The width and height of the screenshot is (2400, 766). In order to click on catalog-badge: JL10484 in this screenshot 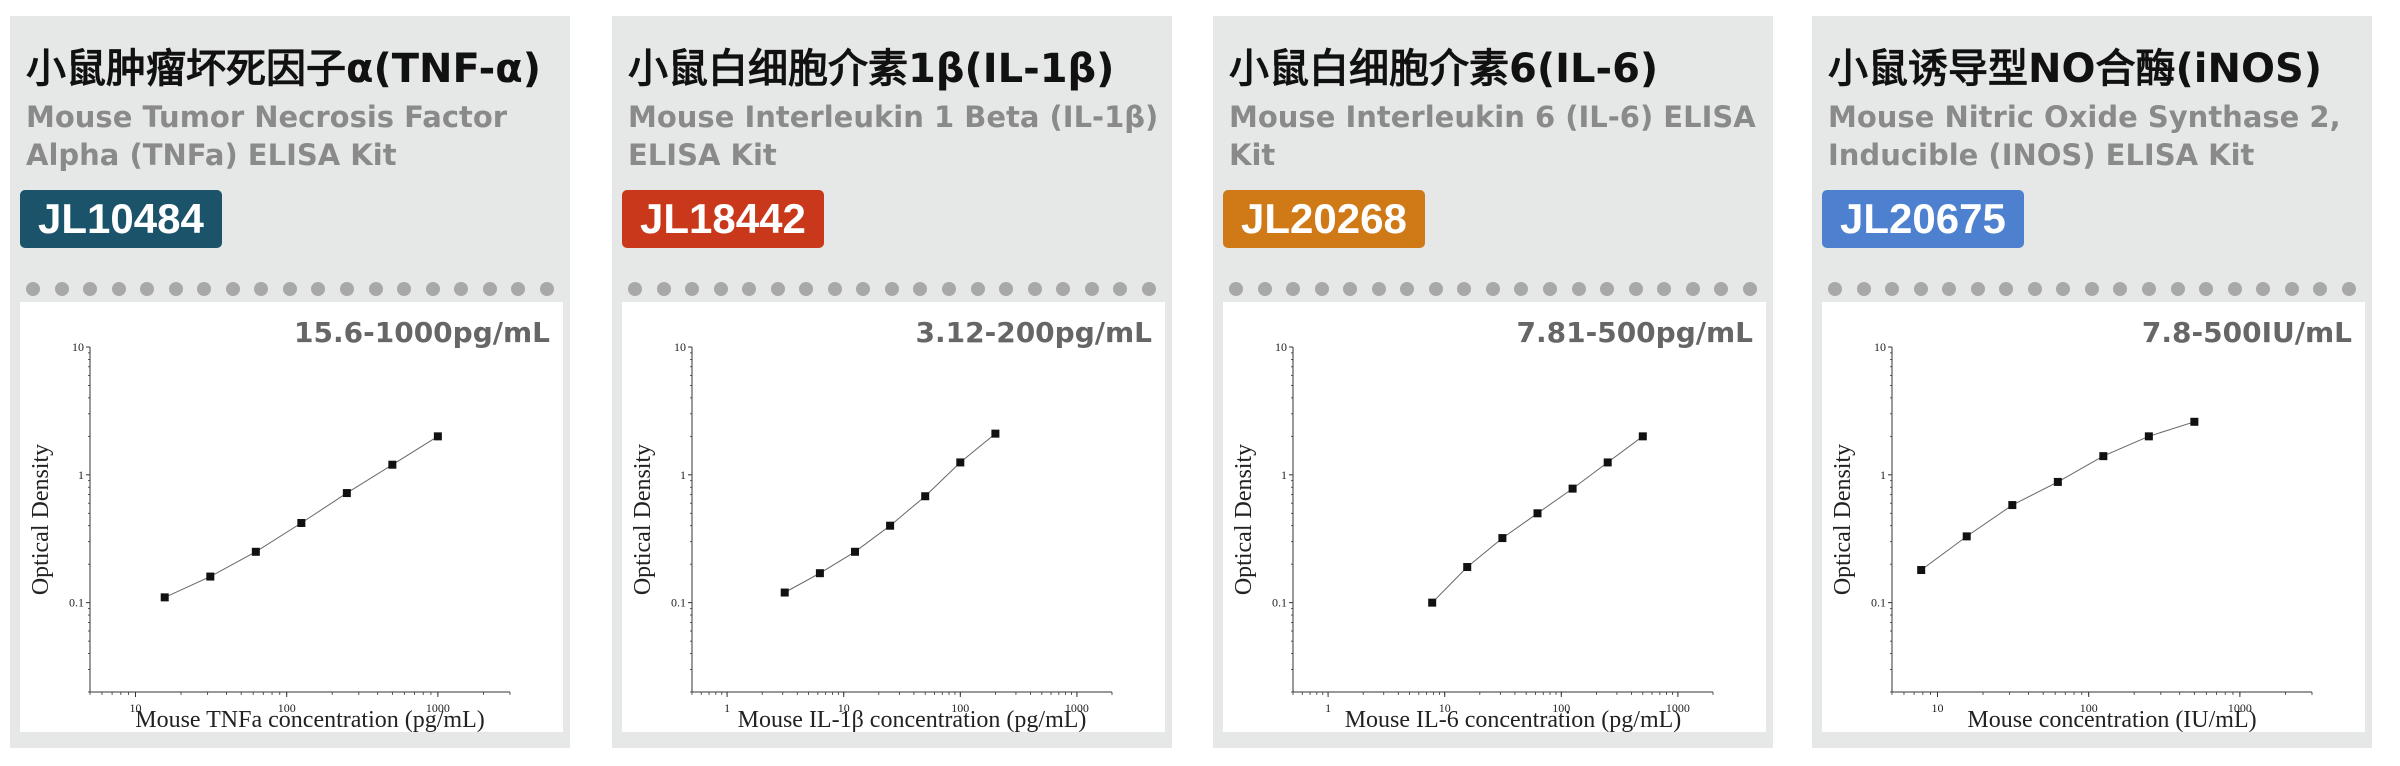, I will do `click(121, 219)`.